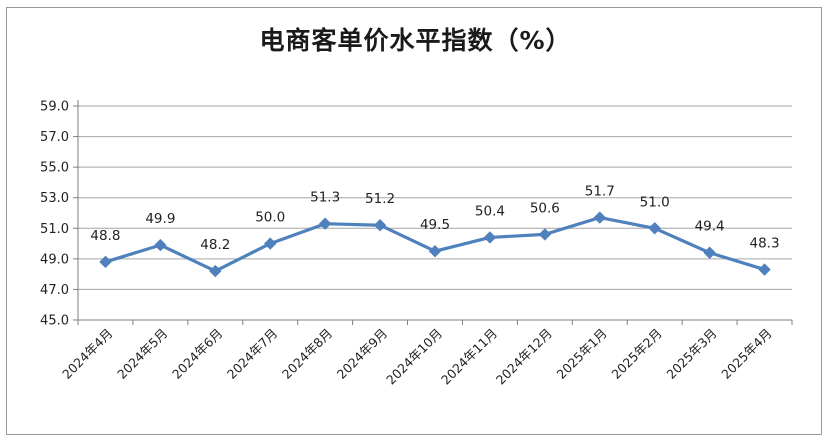 The height and width of the screenshot is (444, 831). Describe the element at coordinates (545, 208) in the screenshot. I see `data-label: 50.6` at that location.